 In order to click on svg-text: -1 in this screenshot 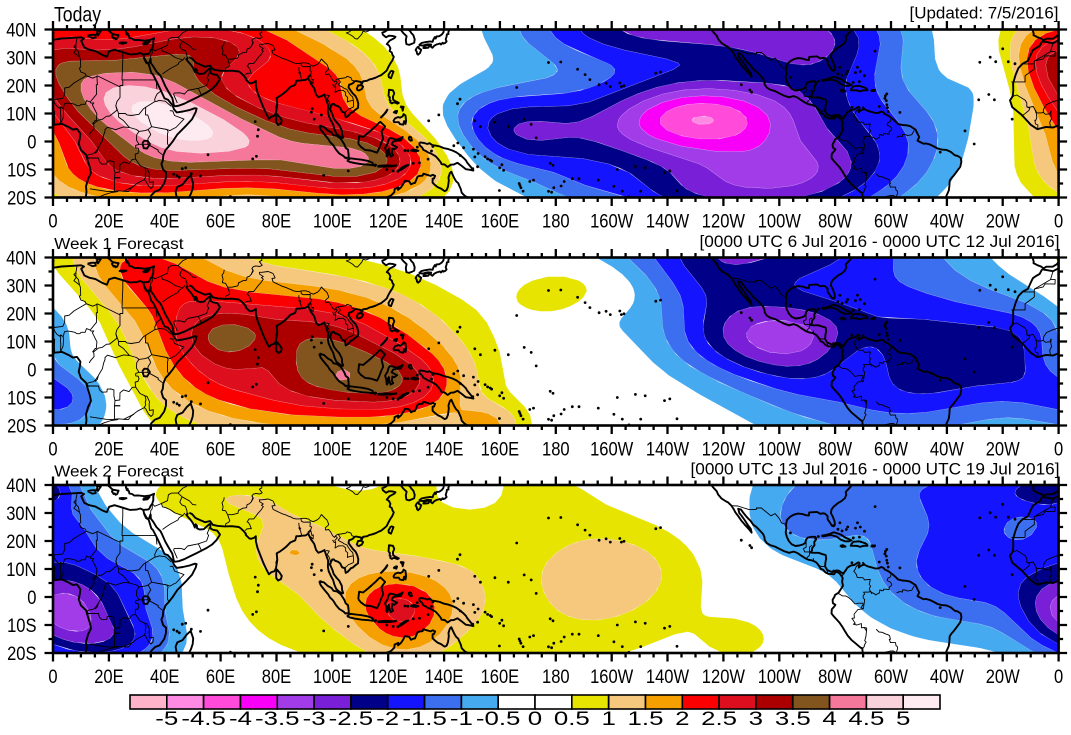, I will do `click(461, 719)`.